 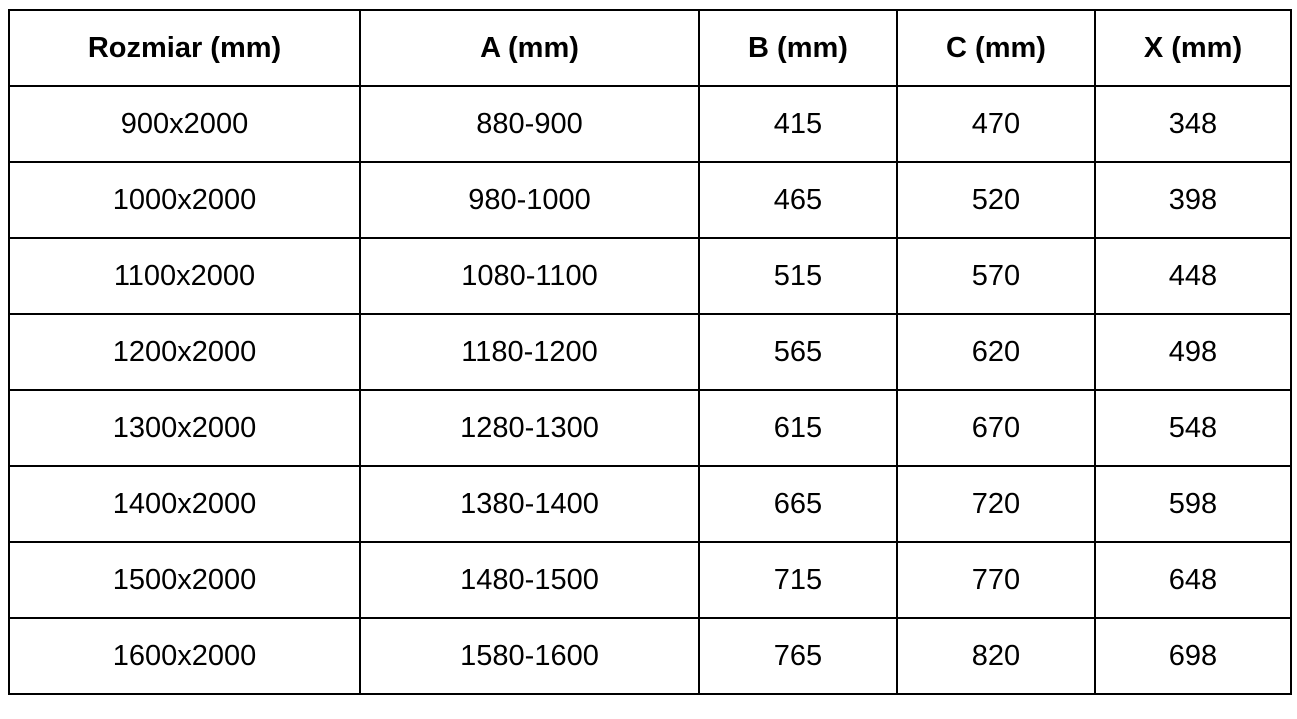 I want to click on cell-b: 715, so click(x=798, y=580).